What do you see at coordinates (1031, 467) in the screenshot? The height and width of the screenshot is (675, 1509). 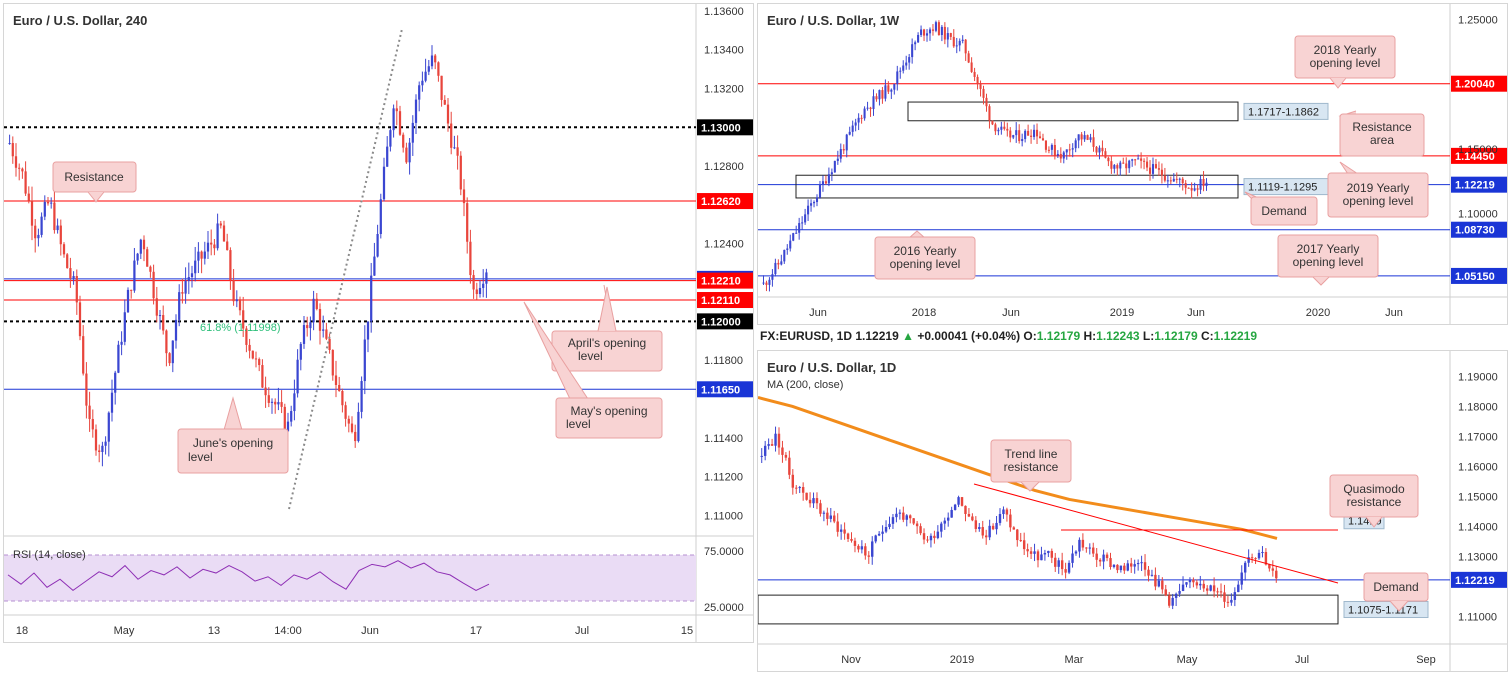 I see `svg-text: resistance` at bounding box center [1031, 467].